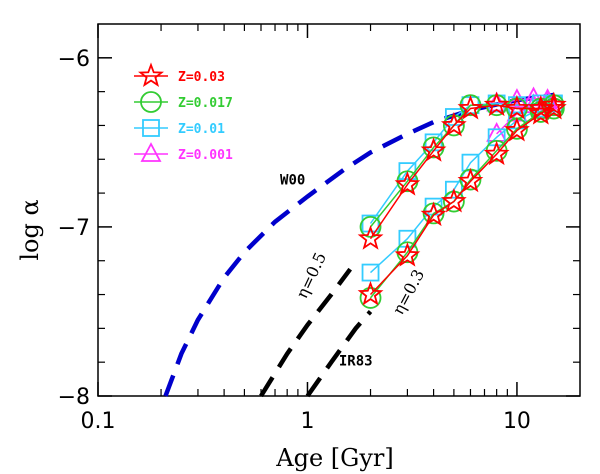 The image size is (600, 474). What do you see at coordinates (517, 421) in the screenshot?
I see `x-tick-label: 10` at bounding box center [517, 421].